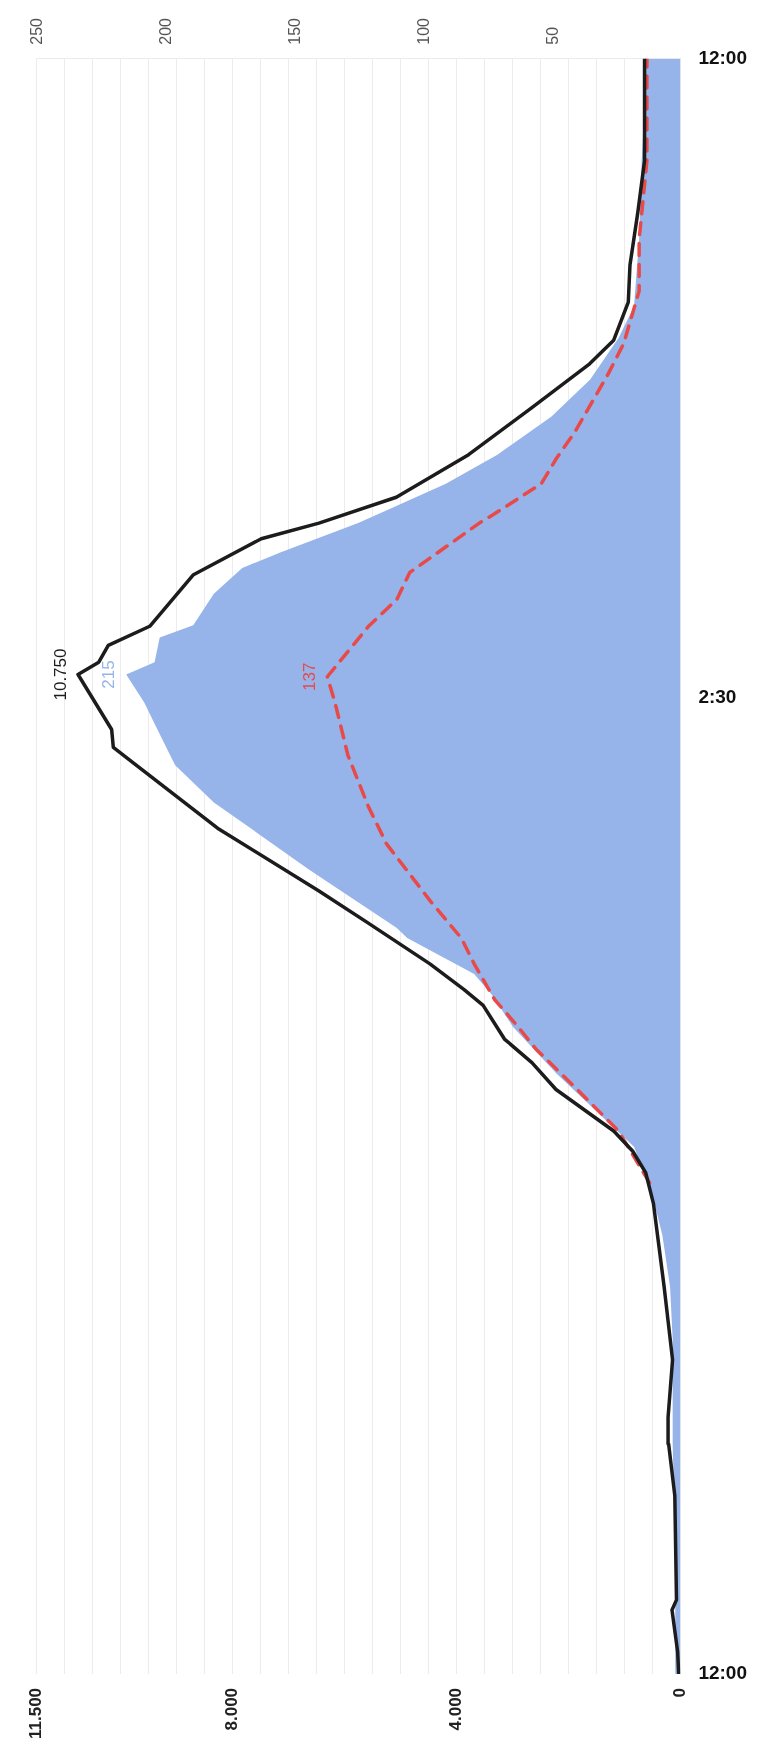  Describe the element at coordinates (423, 31) in the screenshot. I see `x2-tick-label: 100` at that location.